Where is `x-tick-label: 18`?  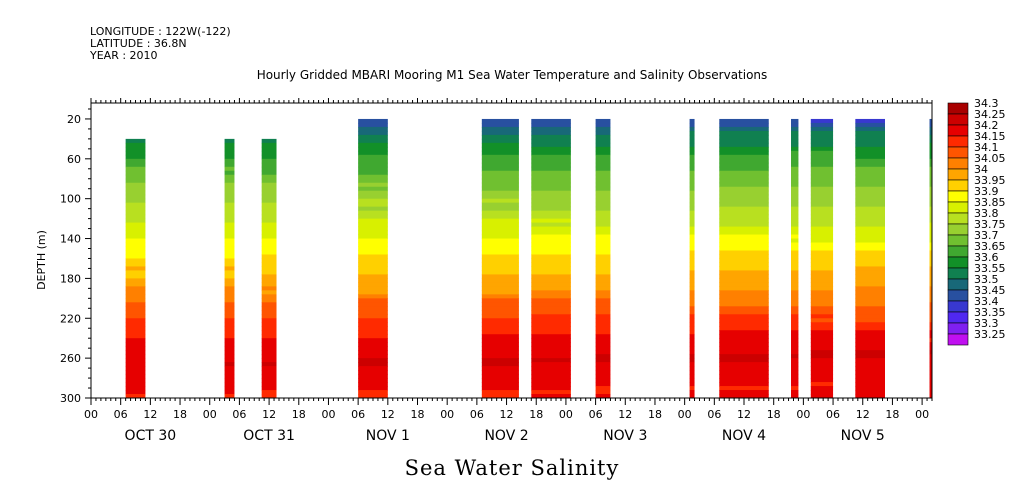
x-tick-label: 18 is located at coordinates (536, 414).